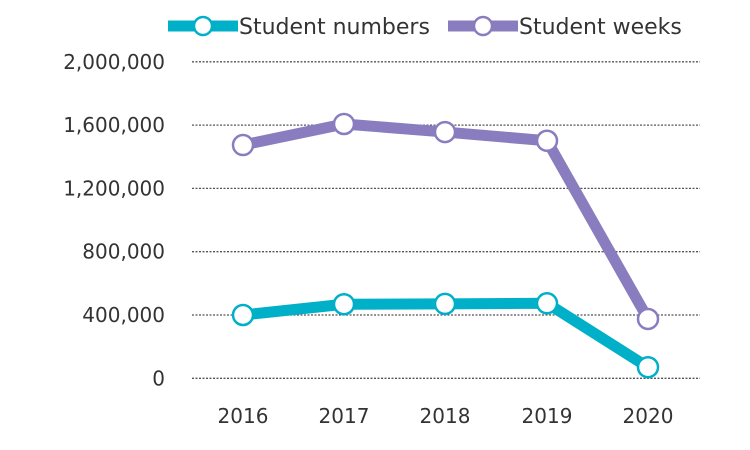  What do you see at coordinates (243, 416) in the screenshot?
I see `x-tick-label: 2016` at bounding box center [243, 416].